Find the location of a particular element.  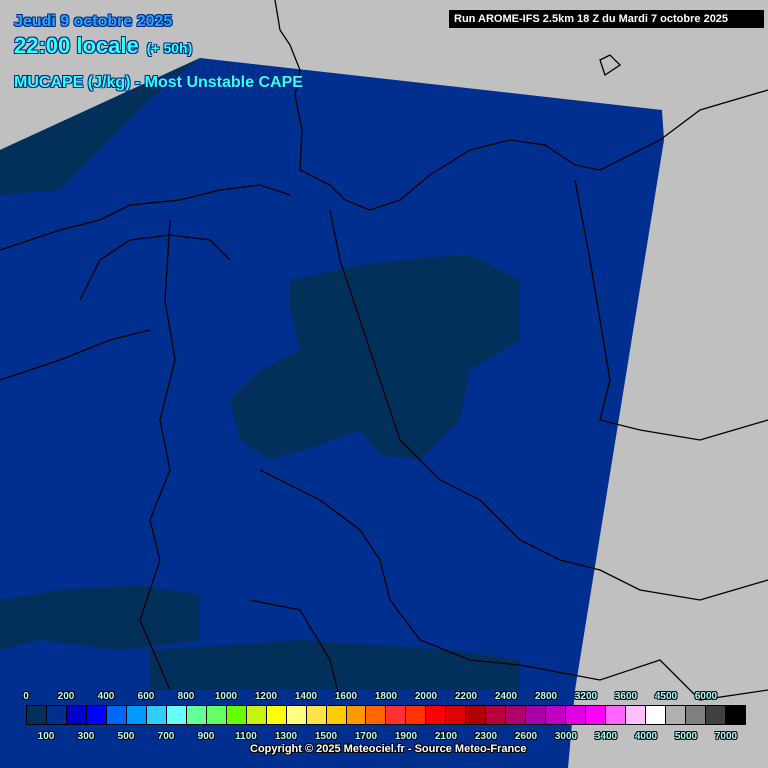

legend-label: 2400 is located at coordinates (506, 696).